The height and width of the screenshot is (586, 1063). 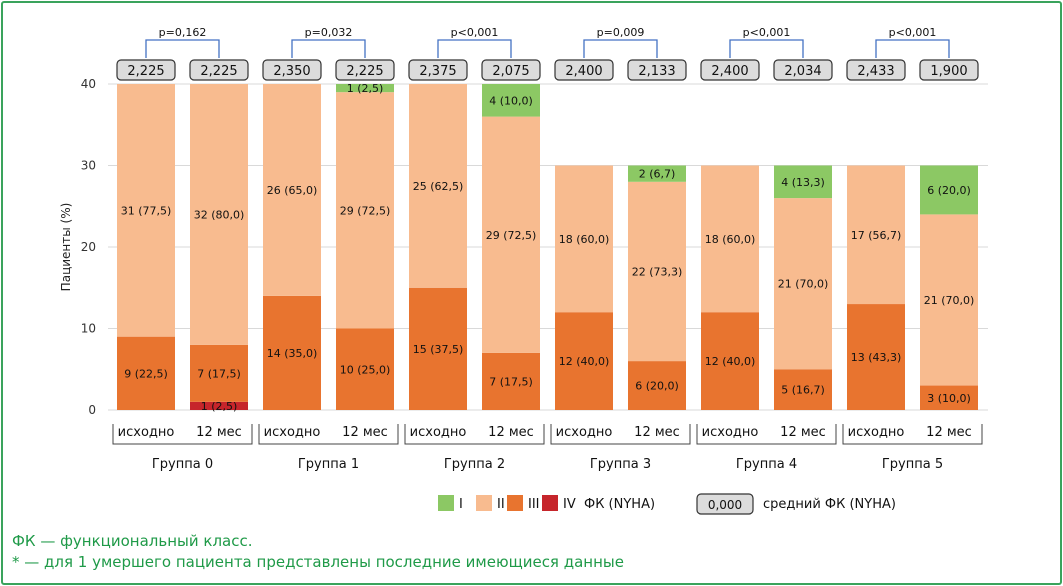 What do you see at coordinates (550, 503) in the screenshot?
I see `legend-swatch-class-IV` at bounding box center [550, 503].